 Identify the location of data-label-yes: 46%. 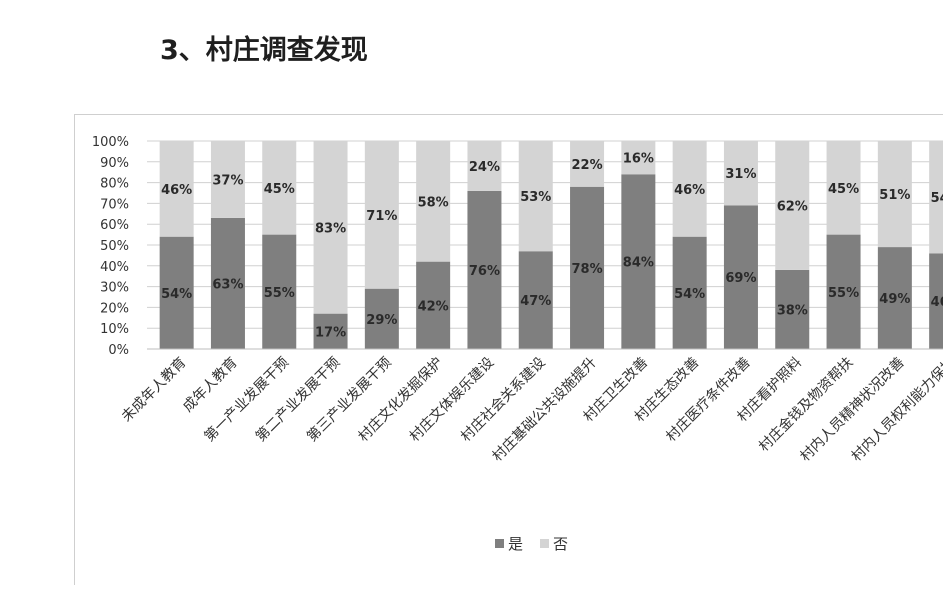
(937, 302).